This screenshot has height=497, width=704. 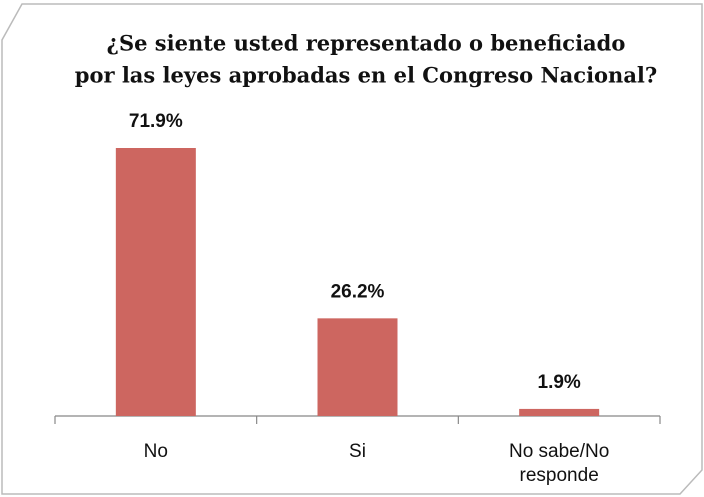 I want to click on x-tick-label: Si, so click(x=357, y=451).